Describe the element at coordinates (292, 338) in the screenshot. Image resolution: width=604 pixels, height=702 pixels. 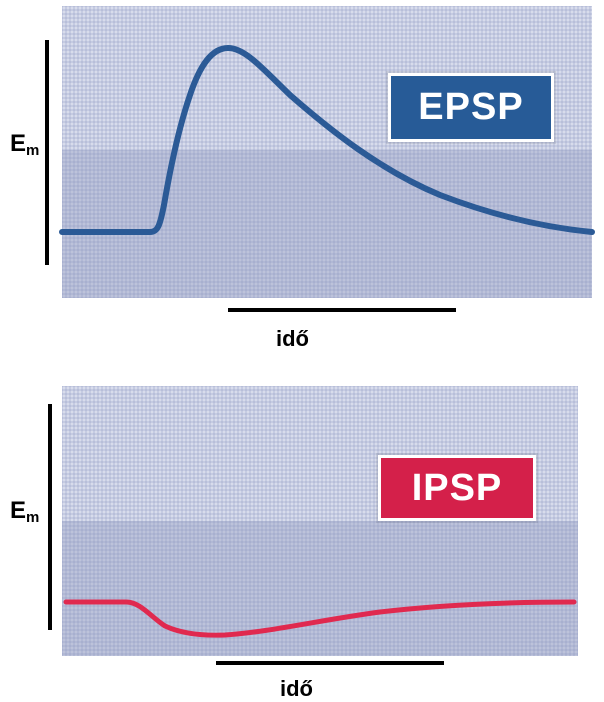
I see `epsp-x-axis-label: idő` at that location.